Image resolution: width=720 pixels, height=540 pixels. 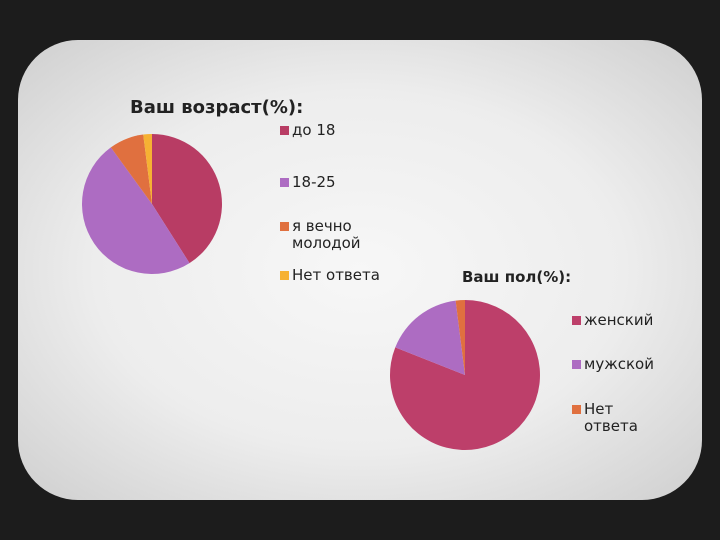 I want to click on legend-item: 18-25, so click(x=308, y=182).